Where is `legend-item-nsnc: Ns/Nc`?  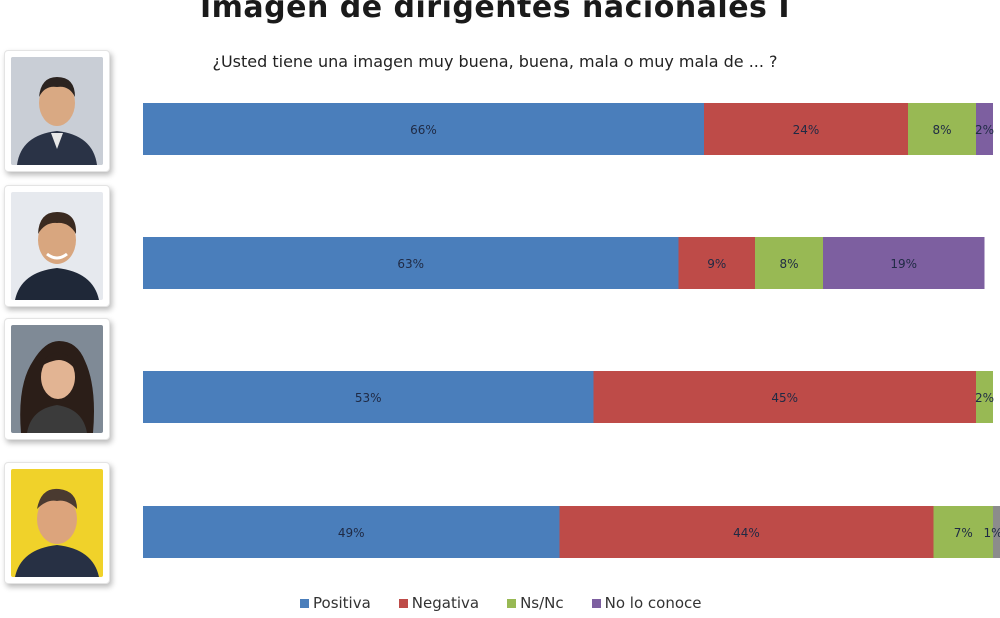
legend-item-nsnc: Ns/Nc is located at coordinates (535, 603).